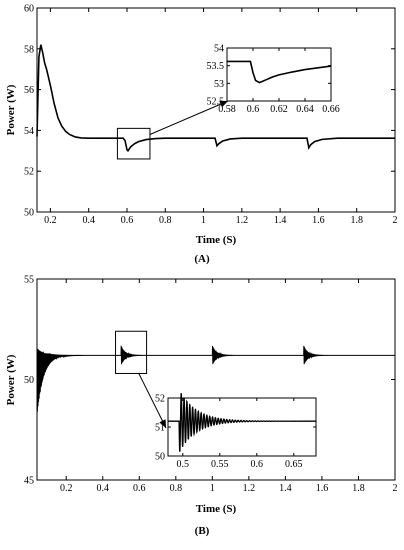 Image resolution: width=404 pixels, height=550 pixels. Describe the element at coordinates (322, 488) in the screenshot. I see `panel-b-xtick-label: 1.6` at that location.